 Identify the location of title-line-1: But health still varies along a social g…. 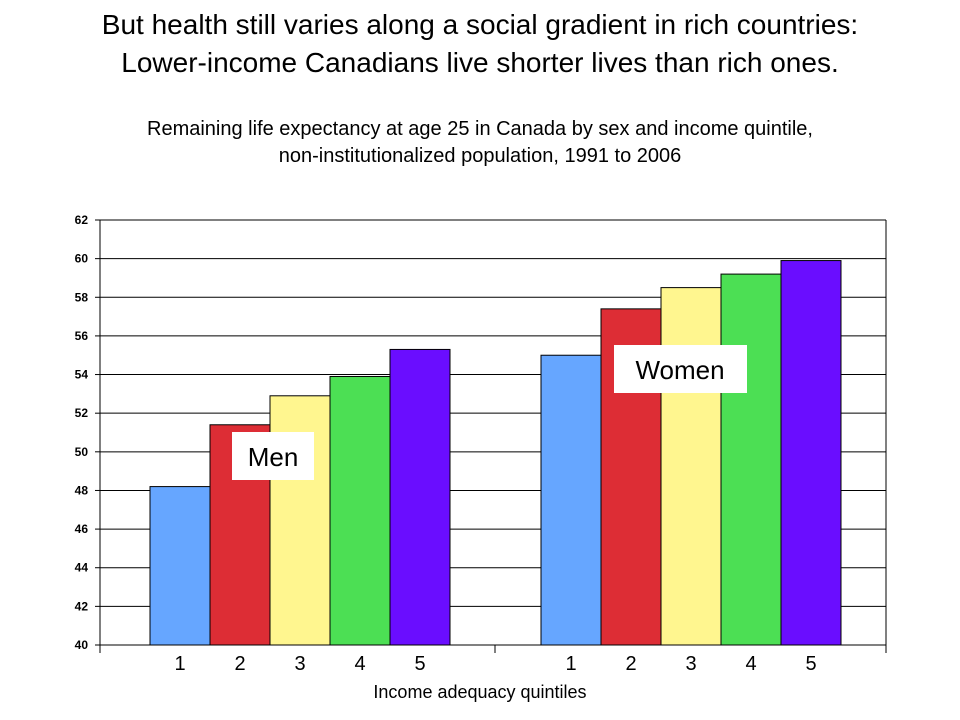
(480, 24).